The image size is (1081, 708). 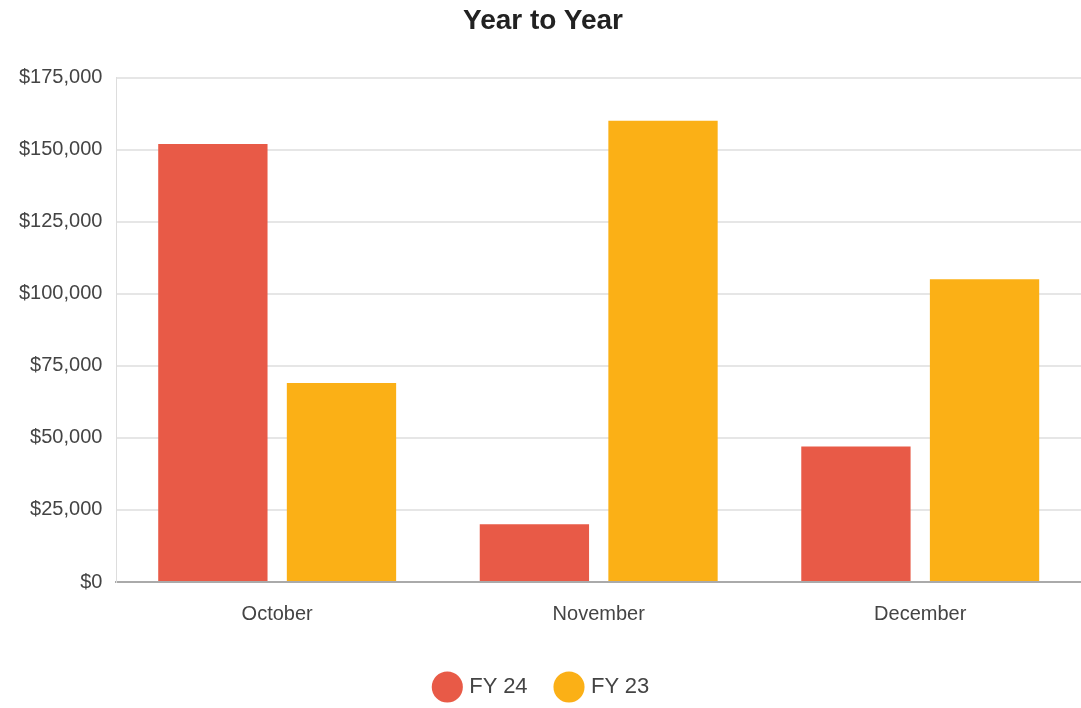 What do you see at coordinates (66, 436) in the screenshot?
I see `y-tick-label: $50,000` at bounding box center [66, 436].